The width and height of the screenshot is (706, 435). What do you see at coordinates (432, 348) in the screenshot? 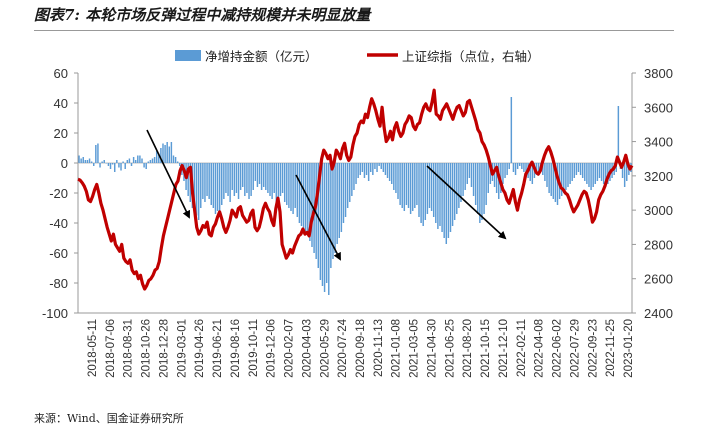
I see `x-tick-label: 2021-04-30` at bounding box center [432, 348].